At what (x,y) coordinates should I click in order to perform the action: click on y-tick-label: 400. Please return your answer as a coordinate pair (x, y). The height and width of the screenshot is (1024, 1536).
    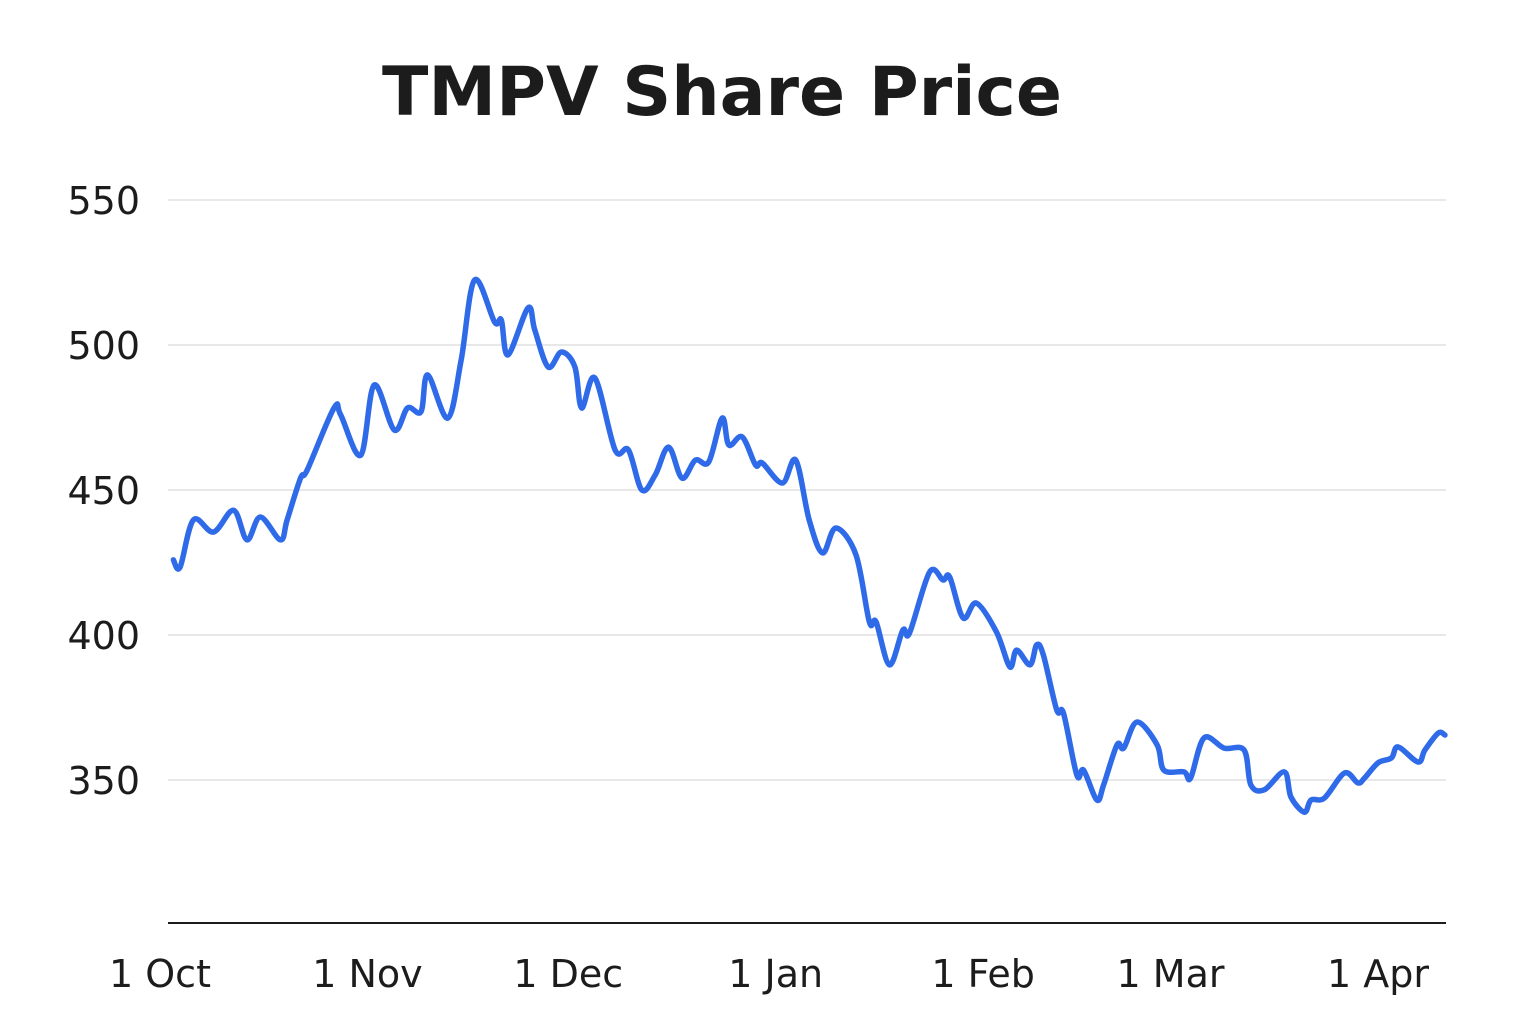
    Looking at the image, I should click on (103, 636).